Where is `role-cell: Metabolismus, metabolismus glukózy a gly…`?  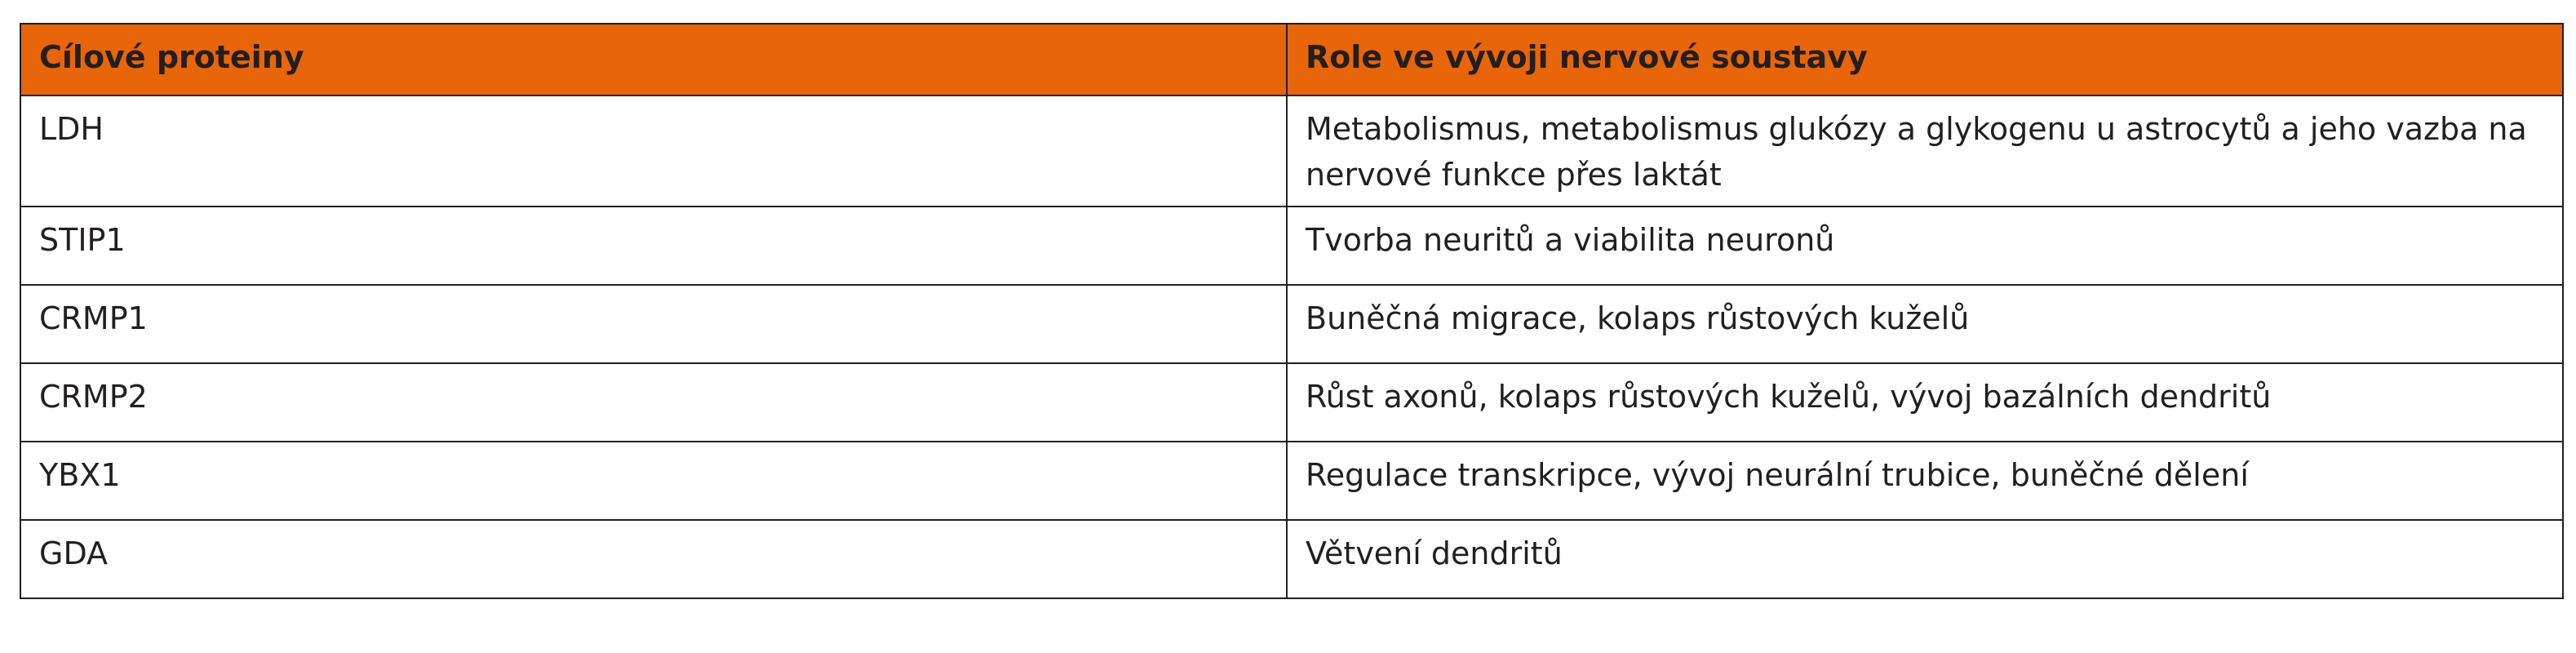
role-cell: Metabolismus, metabolismus glukózy a gly… is located at coordinates (1925, 151).